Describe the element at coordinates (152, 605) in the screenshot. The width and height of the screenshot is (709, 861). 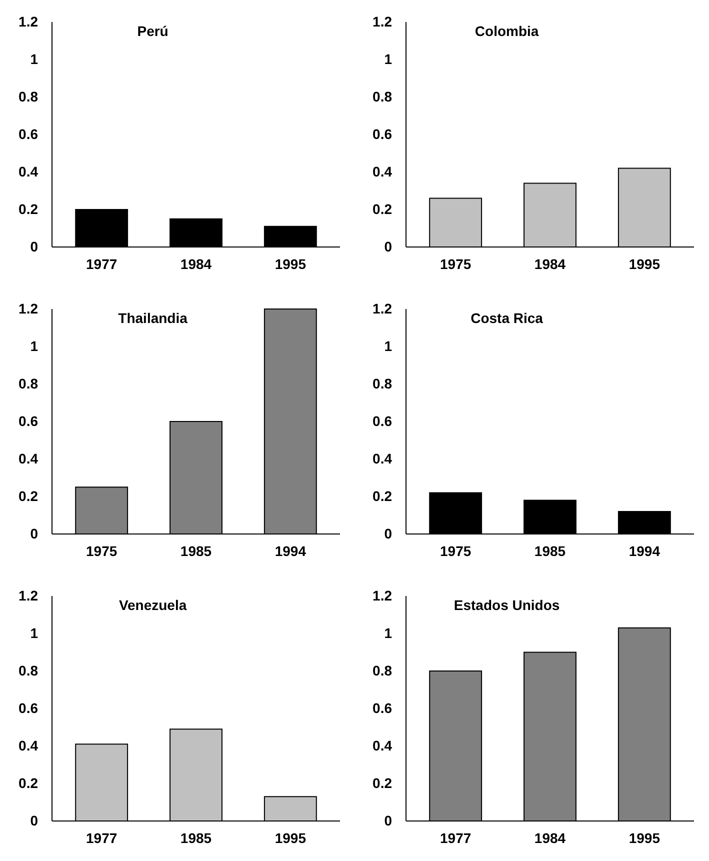
I see `chart-title: Venezuela` at that location.